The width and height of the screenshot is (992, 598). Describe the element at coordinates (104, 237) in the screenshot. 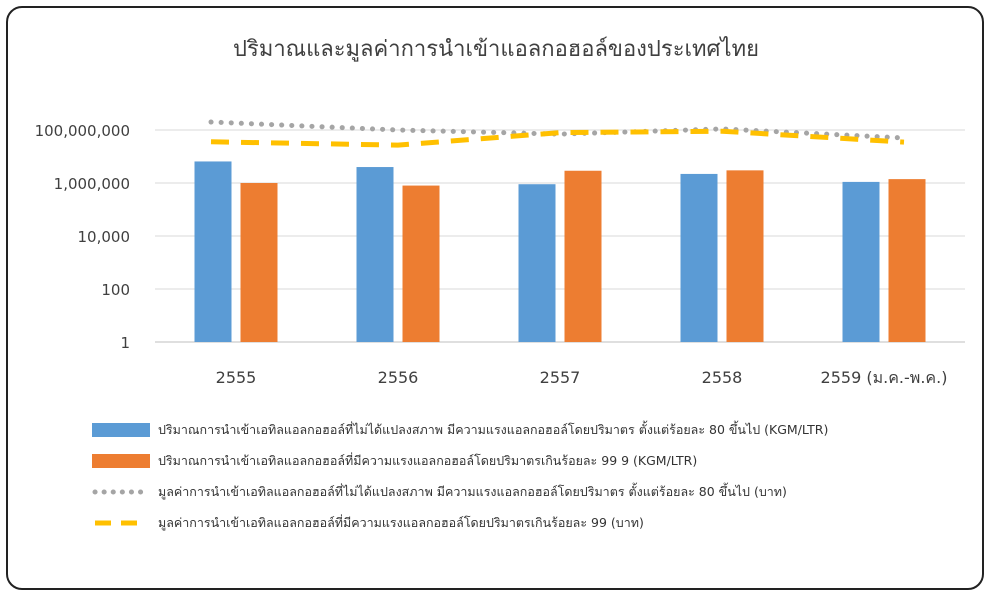

I see `y-tick-label: 10,000` at that location.